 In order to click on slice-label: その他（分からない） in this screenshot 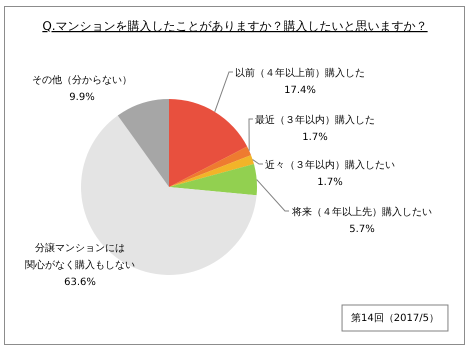, I will do `click(82, 80)`.